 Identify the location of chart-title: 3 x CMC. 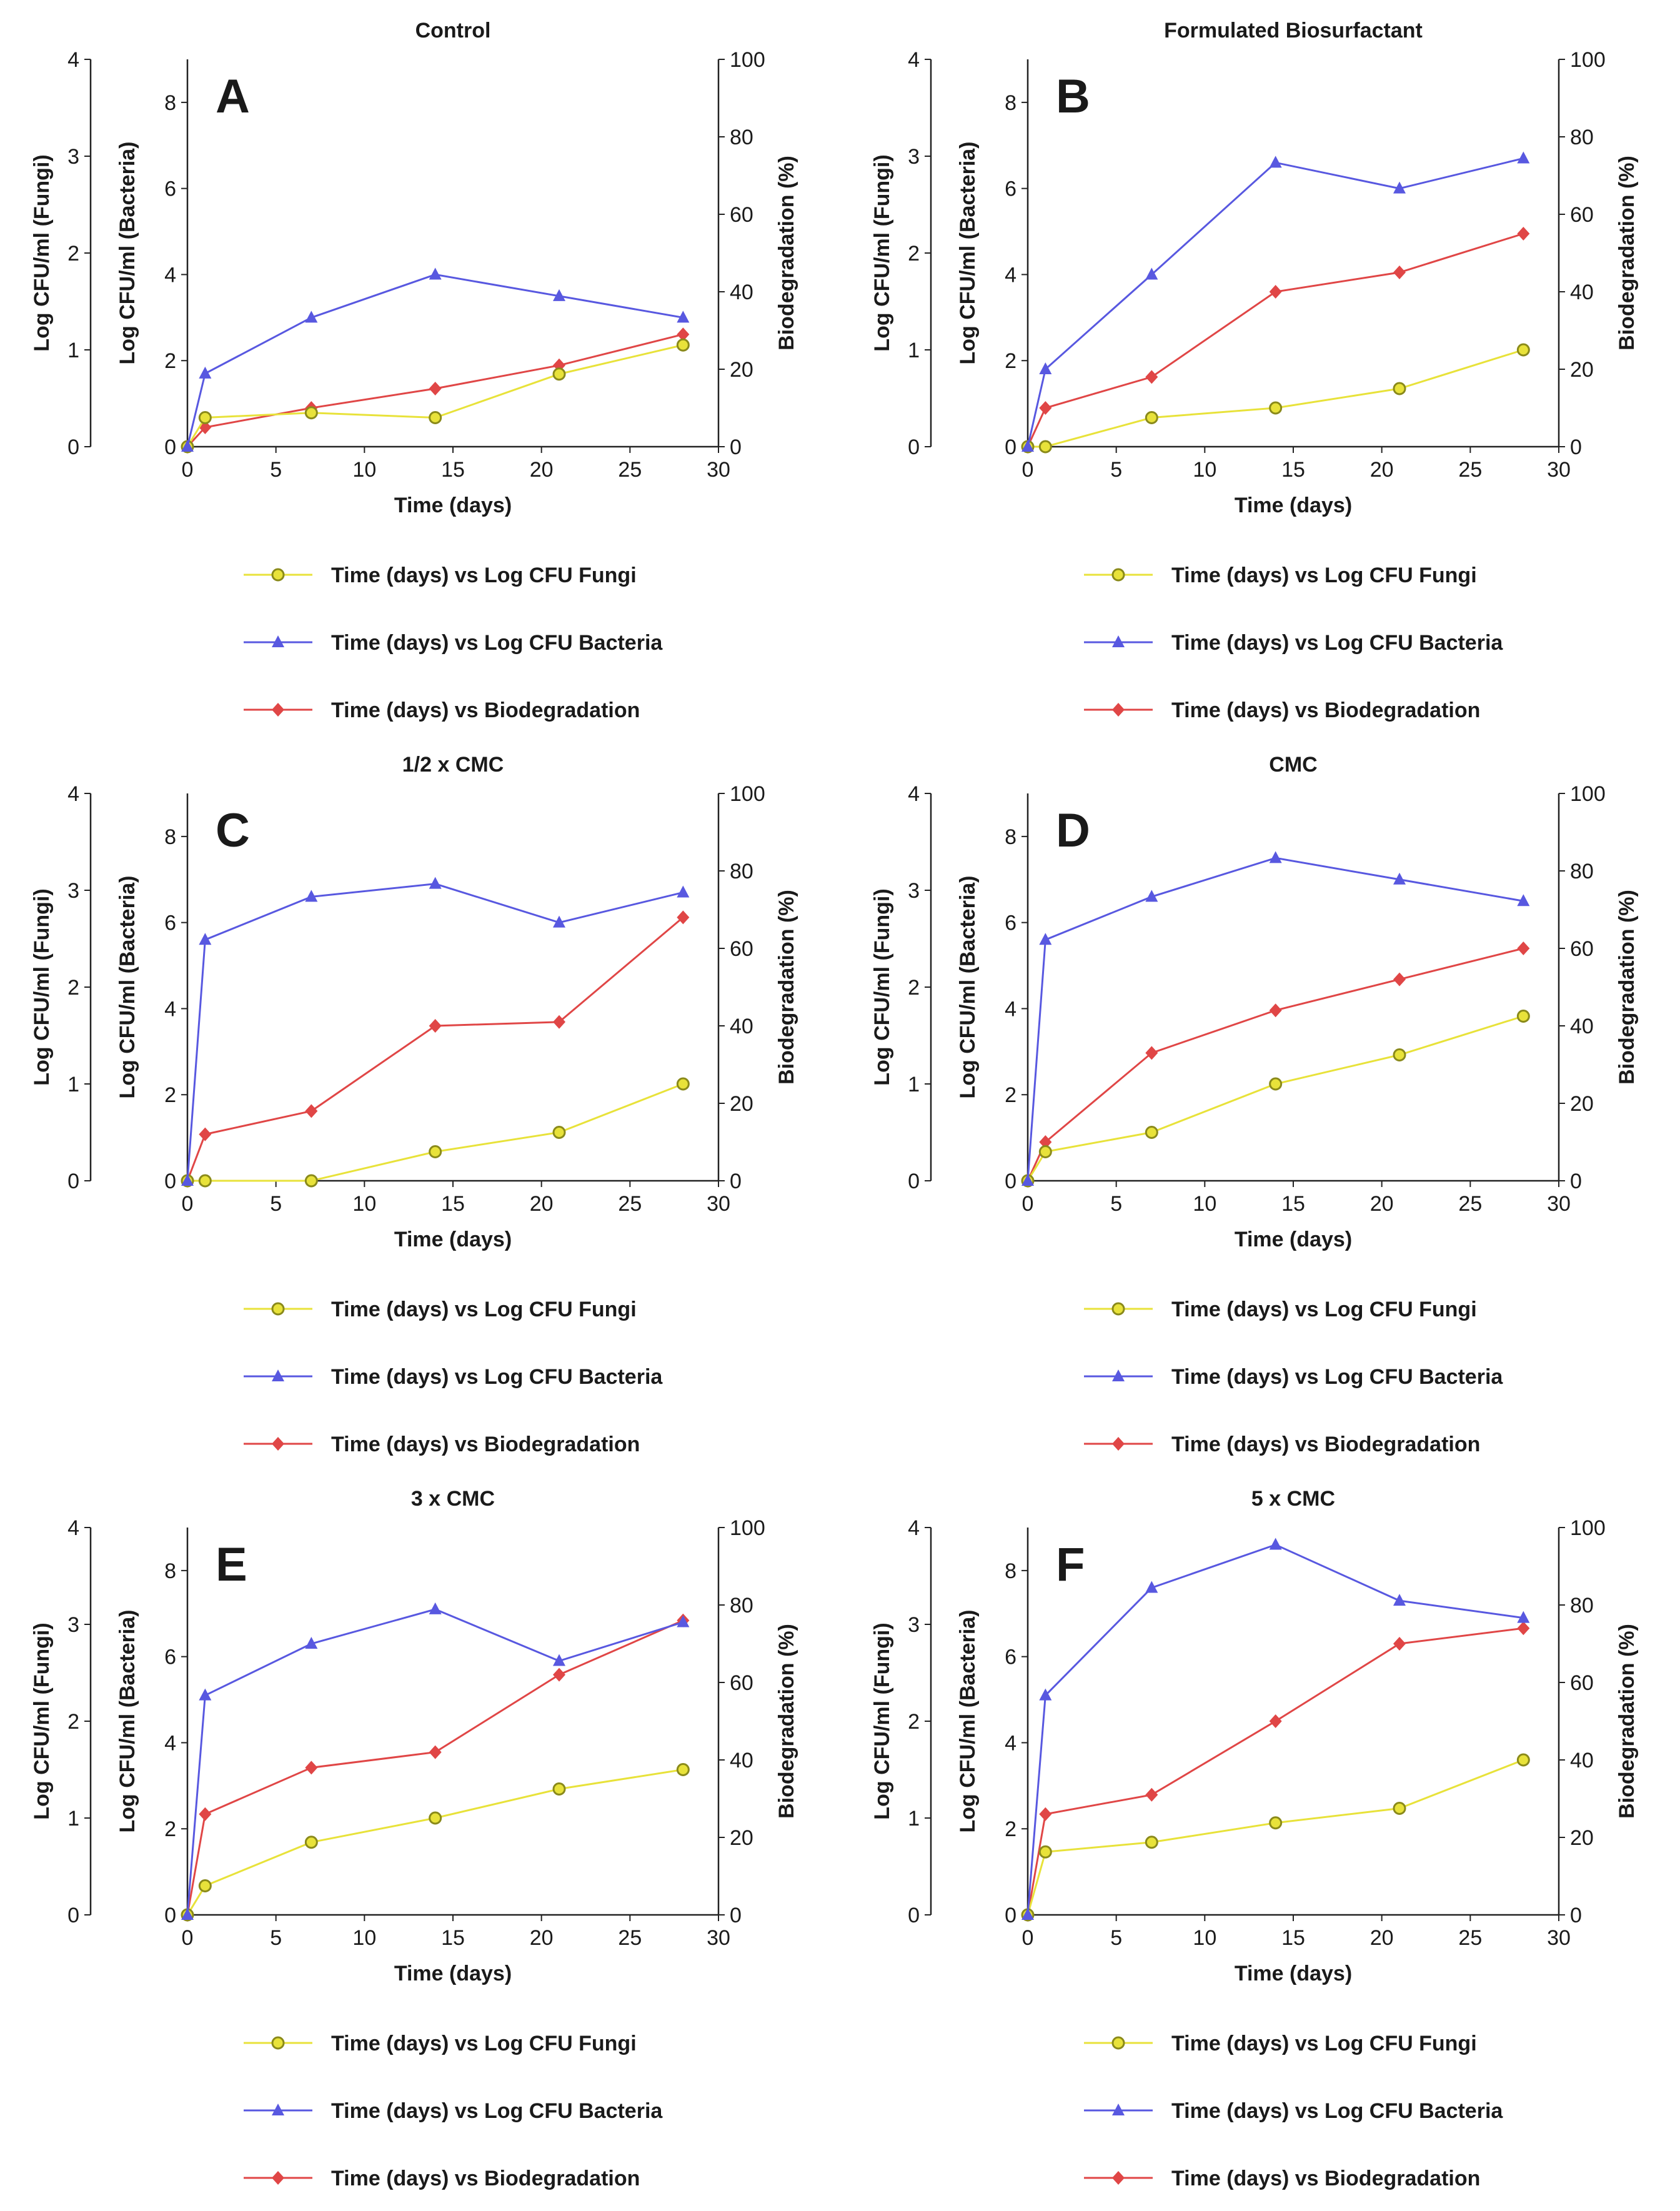
(453, 1499).